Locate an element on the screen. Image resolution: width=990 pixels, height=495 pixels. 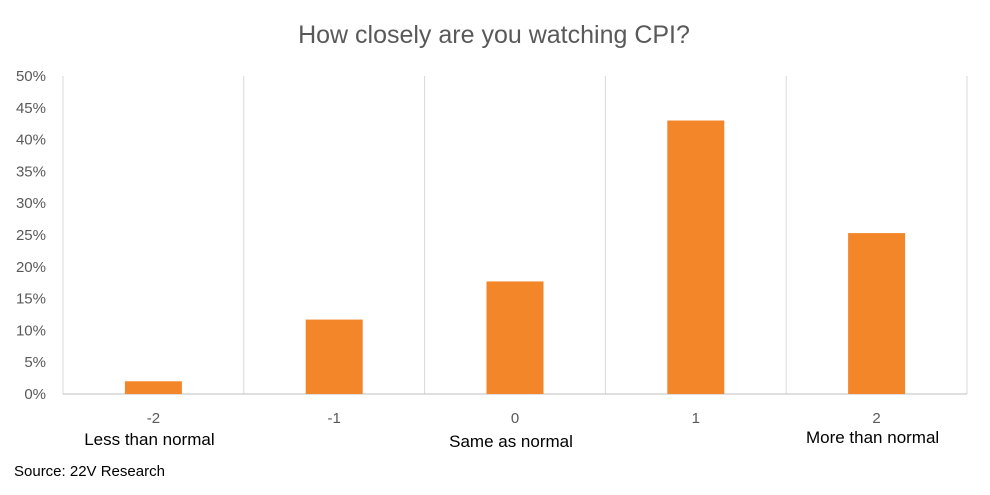
chart-title: How closely are you watching CPI? is located at coordinates (494, 35).